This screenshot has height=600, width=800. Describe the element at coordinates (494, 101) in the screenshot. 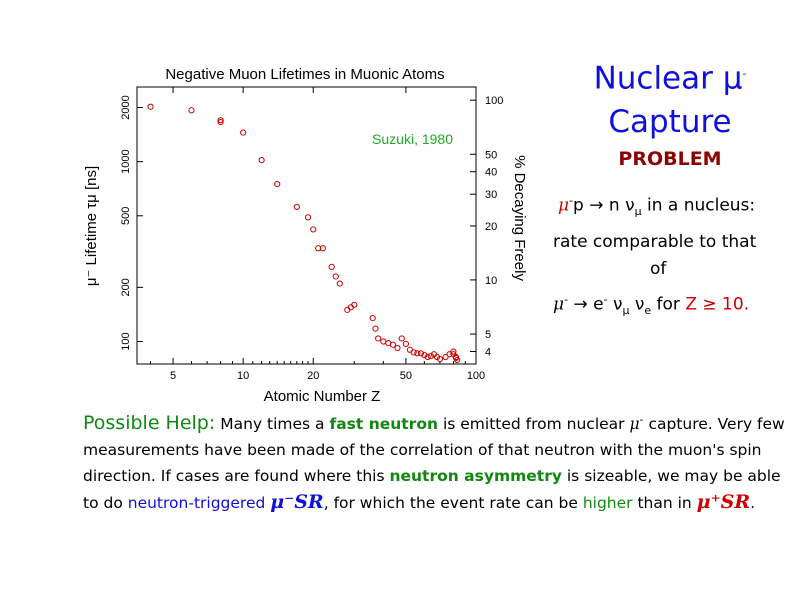

I see `y2-tick-label: 100` at that location.